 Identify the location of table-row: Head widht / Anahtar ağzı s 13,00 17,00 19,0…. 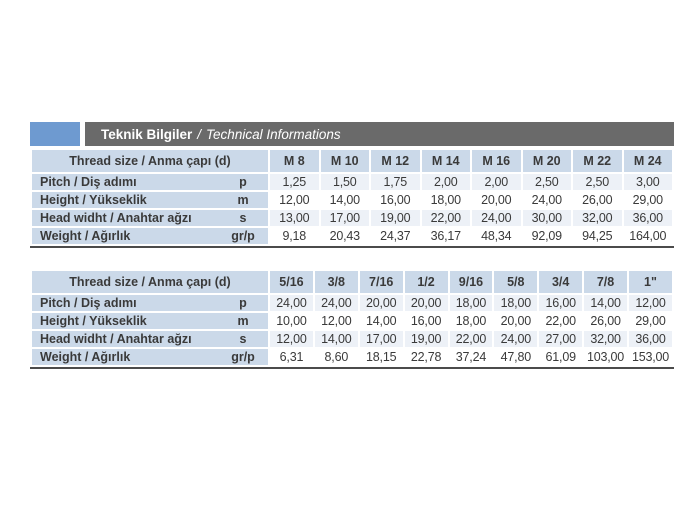
(352, 218).